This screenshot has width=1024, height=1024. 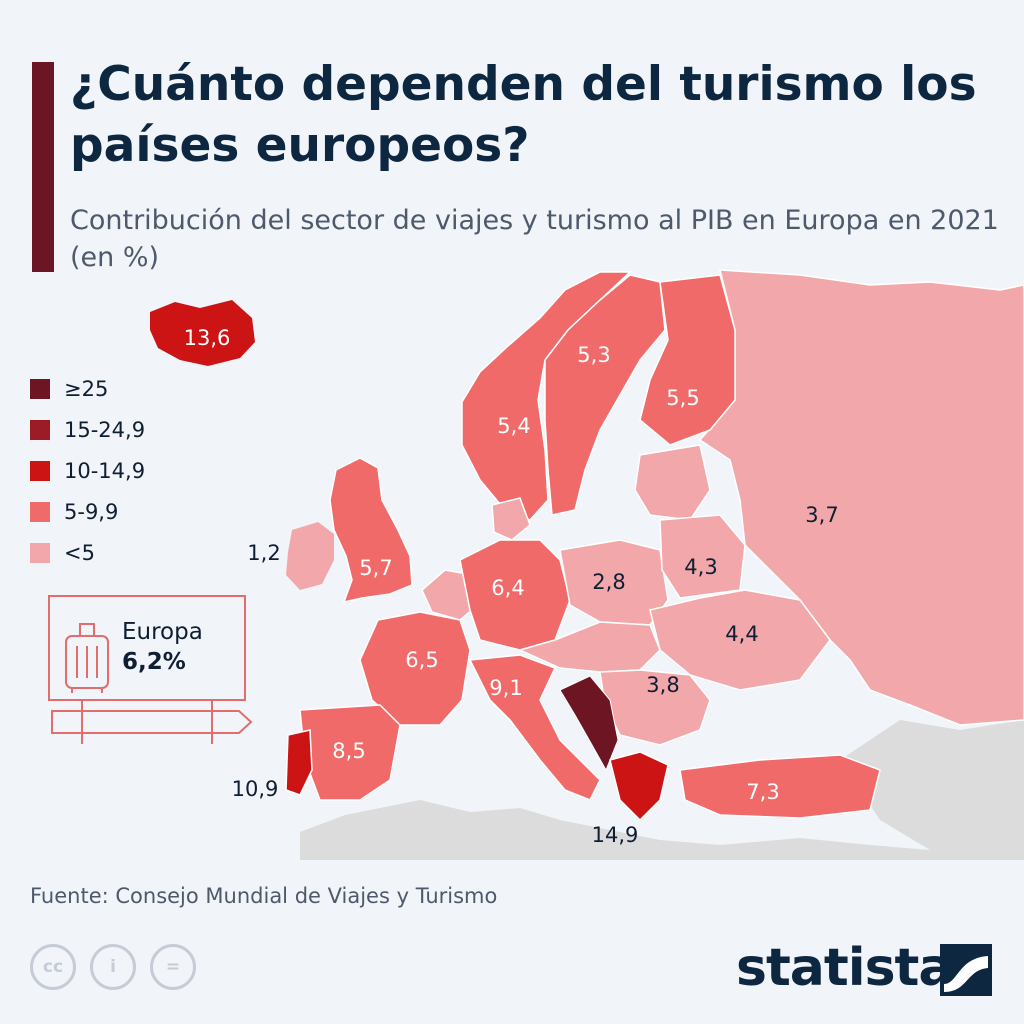 I want to click on map-legend: ≥25 15-24,9 10-14,9 5-9,9 <5, so click(x=87, y=470).